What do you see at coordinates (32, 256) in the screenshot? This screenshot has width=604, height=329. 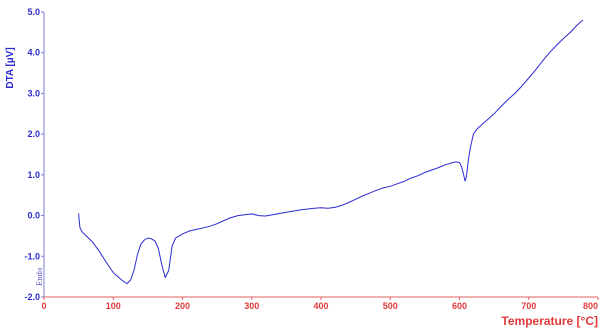 I see `y-tick-label: -1.0` at bounding box center [32, 256].